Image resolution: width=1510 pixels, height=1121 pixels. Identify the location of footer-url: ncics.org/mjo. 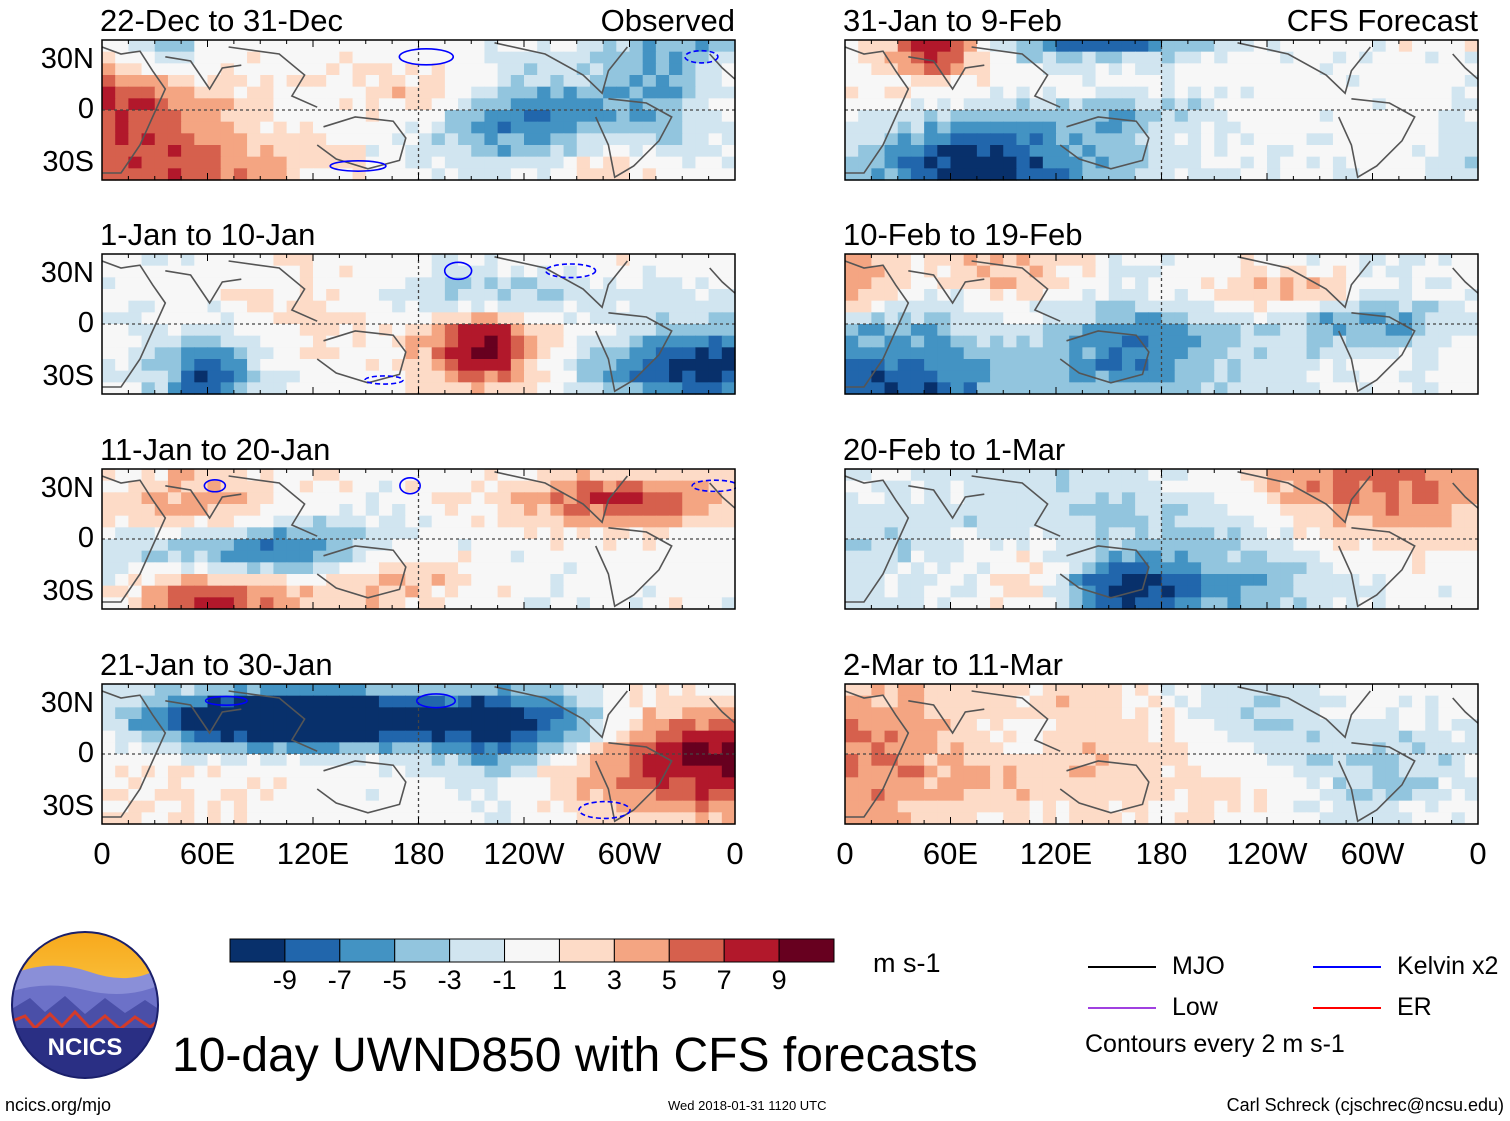
(58, 1105).